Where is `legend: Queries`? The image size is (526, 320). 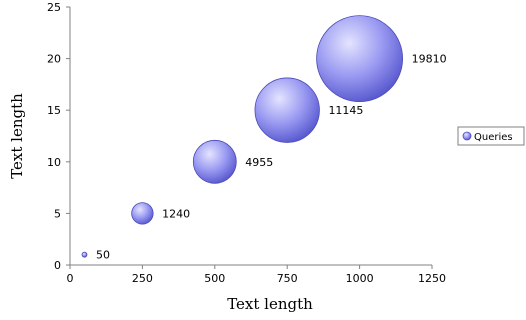 legend: Queries is located at coordinates (491, 136).